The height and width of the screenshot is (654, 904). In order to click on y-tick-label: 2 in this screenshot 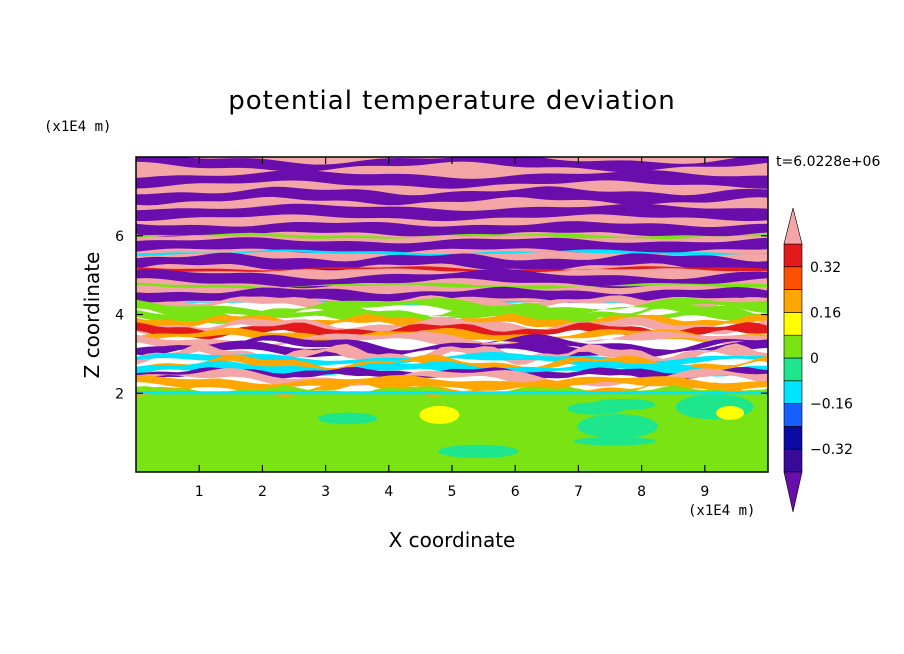, I will do `click(119, 394)`.